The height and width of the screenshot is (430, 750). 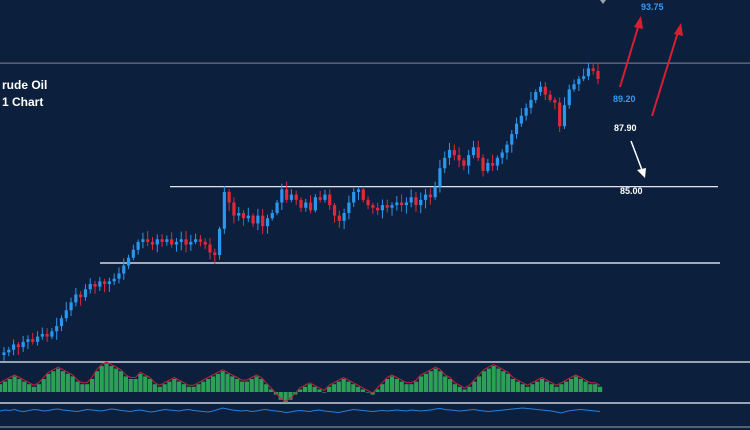 I want to click on target-label-89-20: 89.20, so click(x=624, y=99).